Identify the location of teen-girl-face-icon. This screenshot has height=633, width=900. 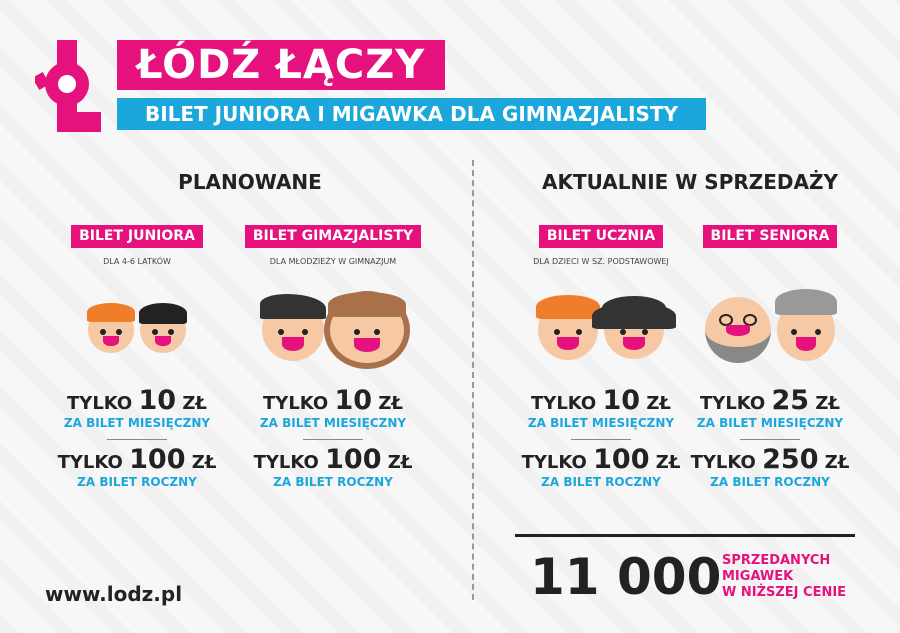
(367, 327).